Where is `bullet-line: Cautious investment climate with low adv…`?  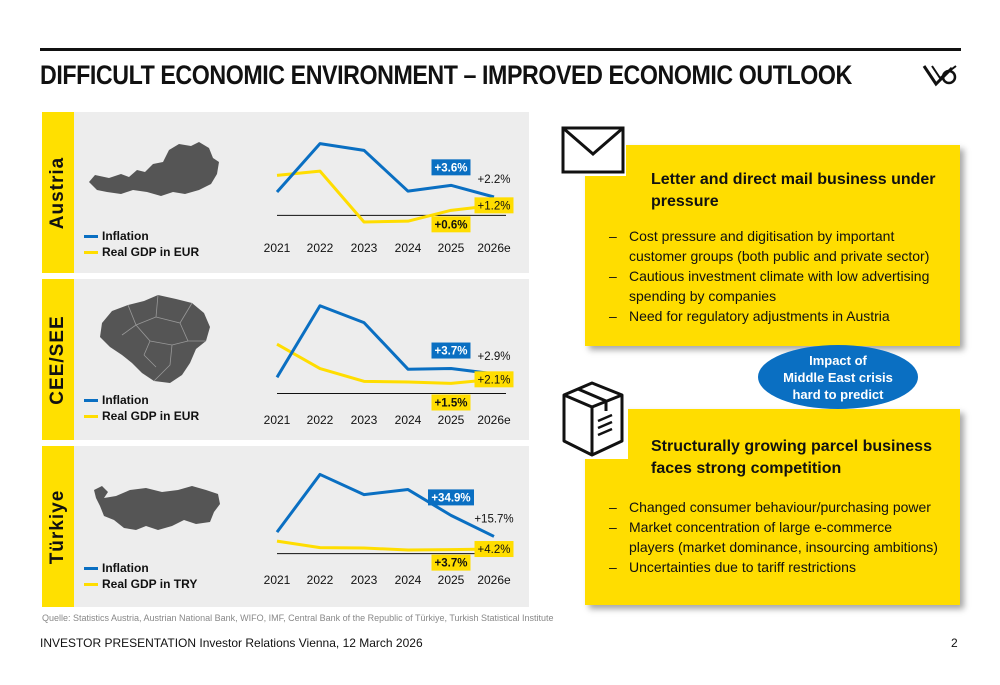
bullet-line: Cautious investment climate with low adv… is located at coordinates (779, 276).